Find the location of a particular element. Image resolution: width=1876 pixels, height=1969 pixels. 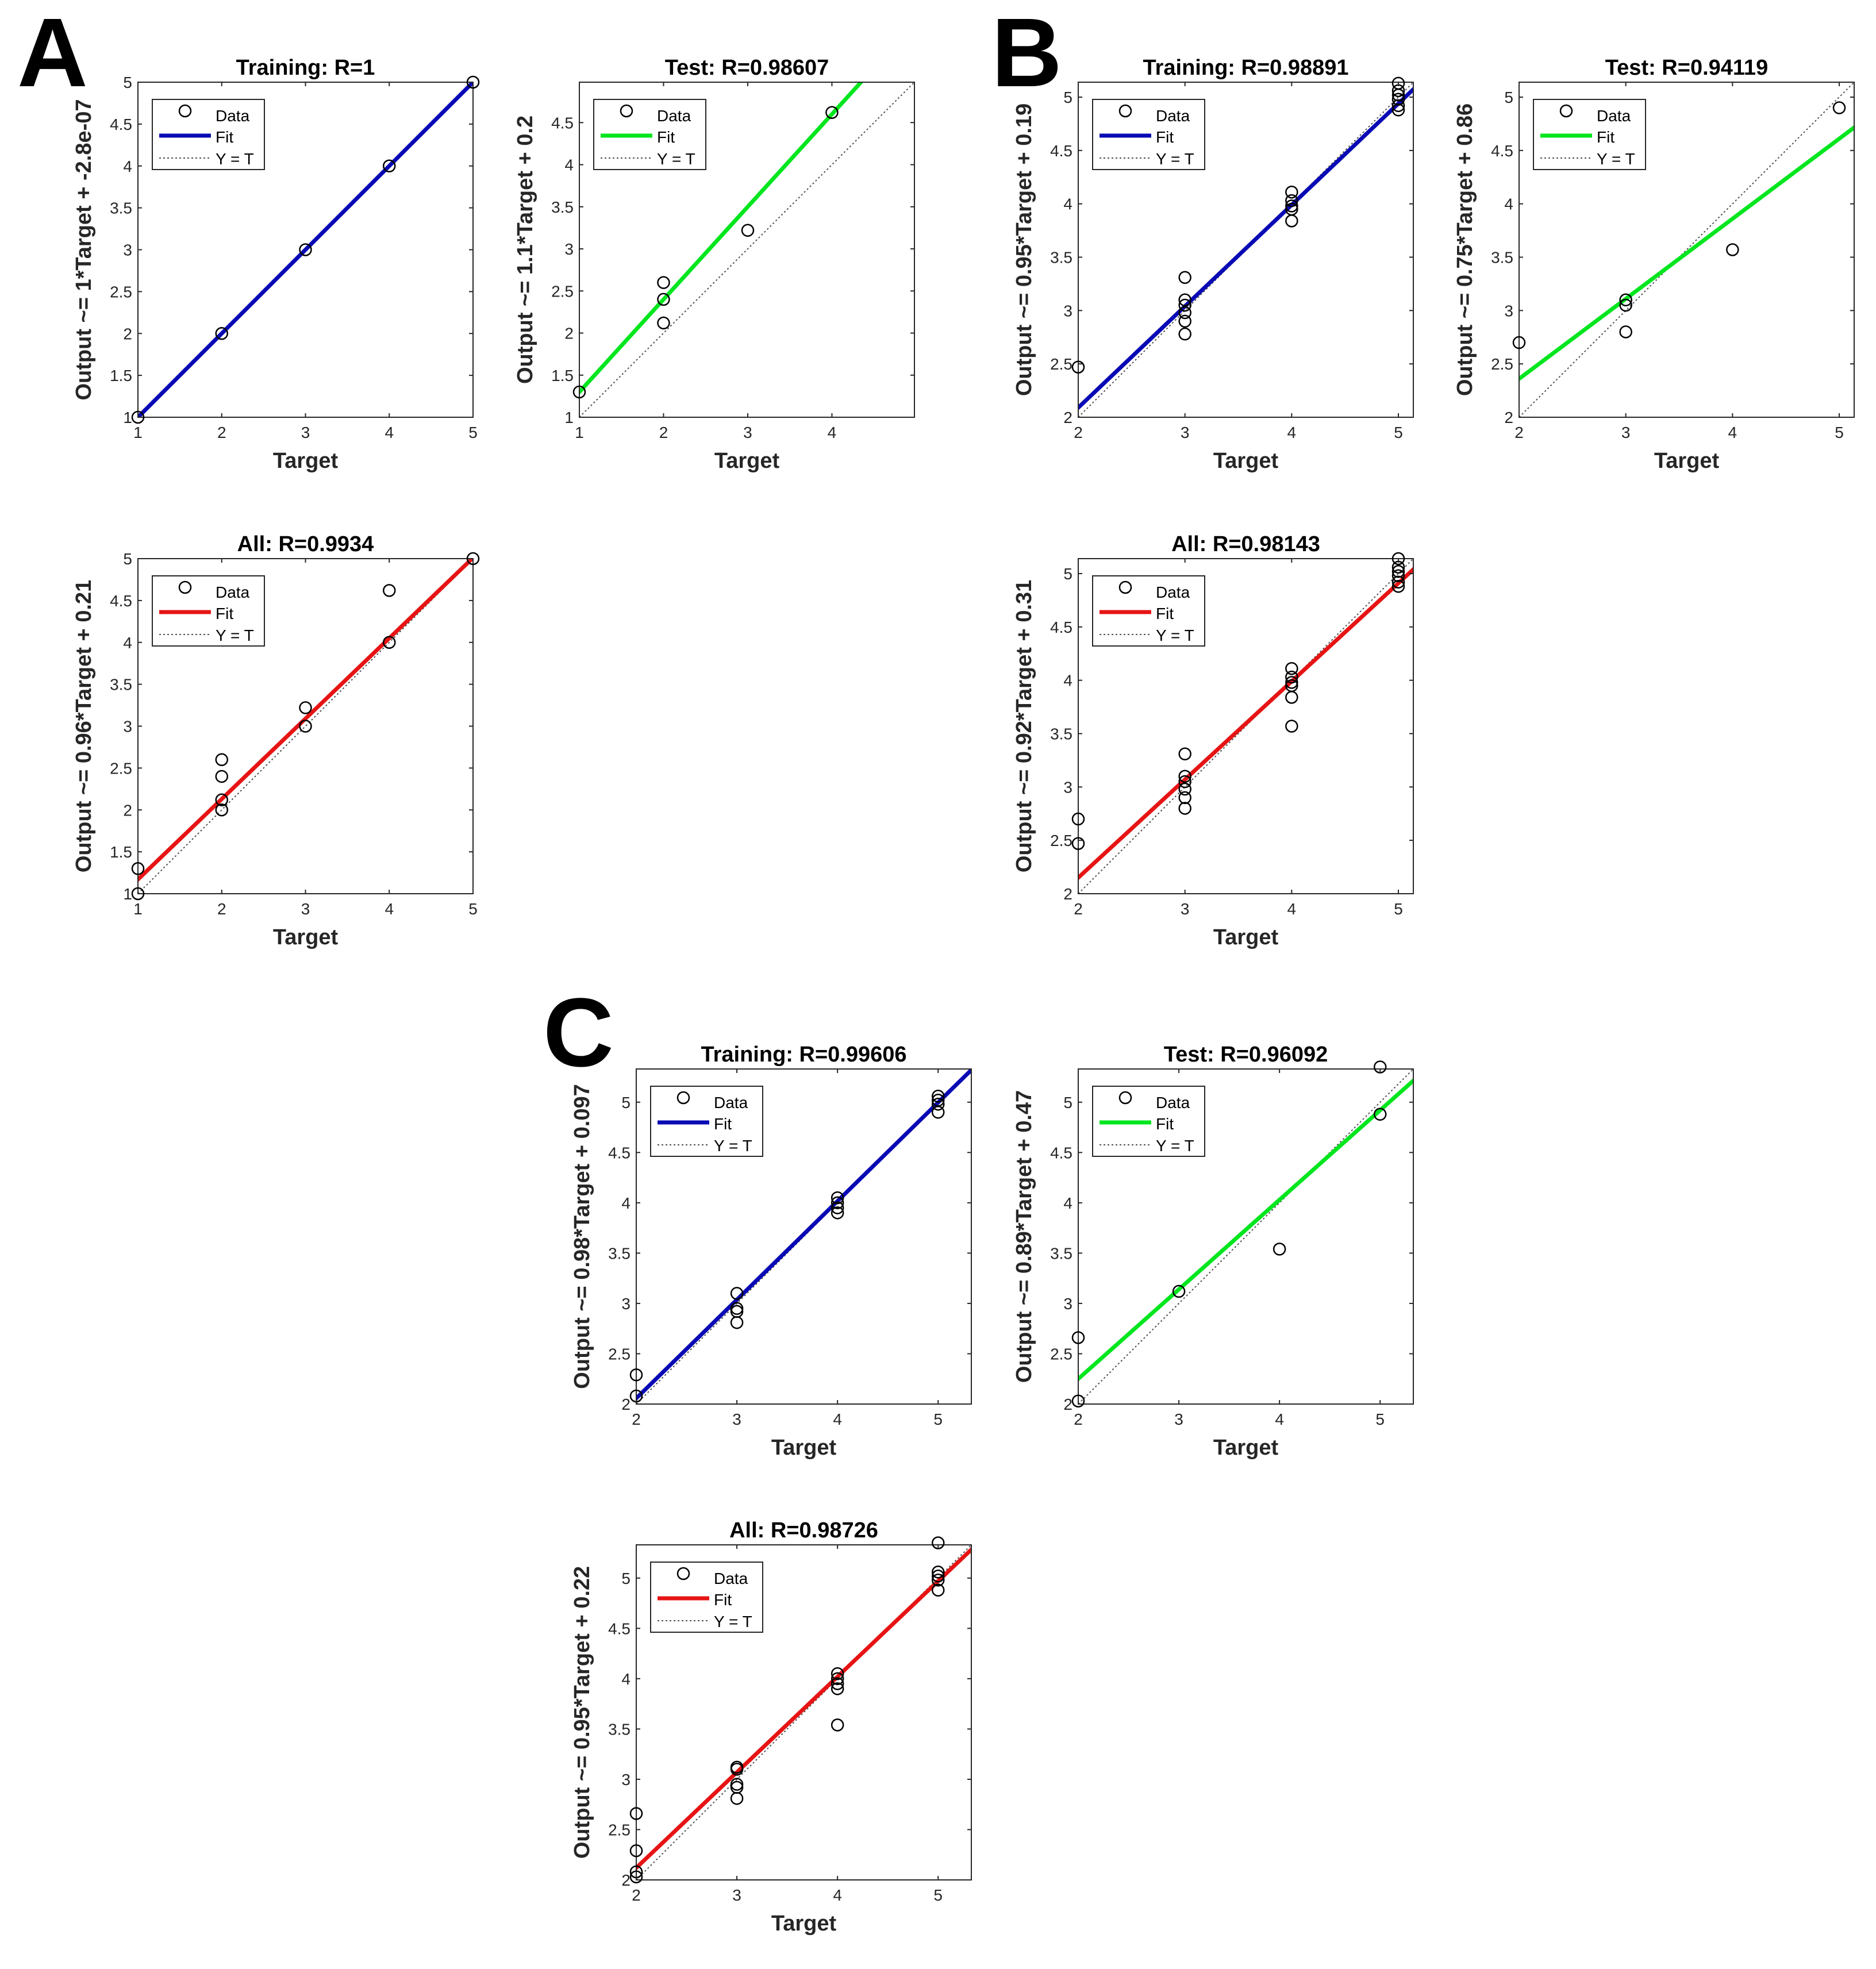

y-tick-label: 1.5 is located at coordinates (121, 375).